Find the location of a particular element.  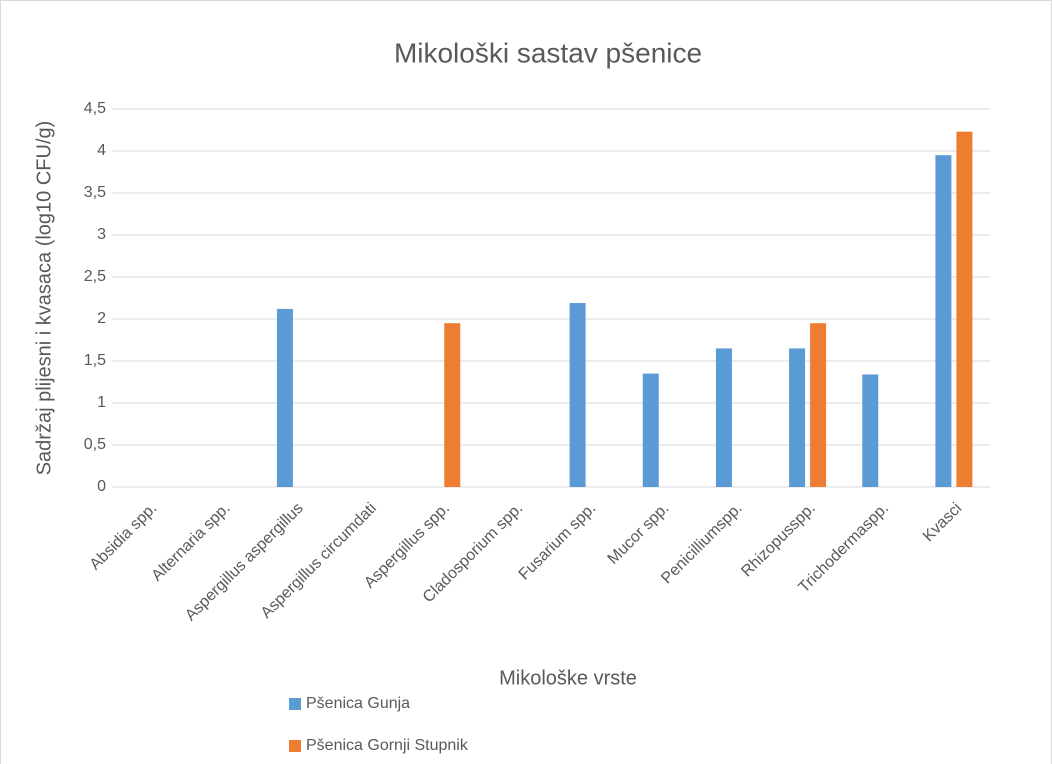

chart-title: Mikološki sastav pšenice is located at coordinates (548, 52).